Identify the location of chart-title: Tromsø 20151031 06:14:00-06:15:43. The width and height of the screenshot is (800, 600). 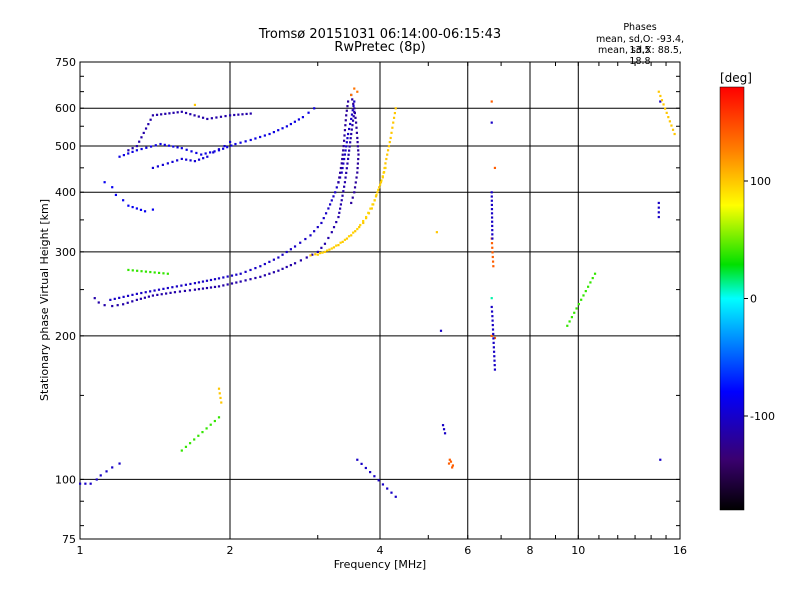
(380, 34).